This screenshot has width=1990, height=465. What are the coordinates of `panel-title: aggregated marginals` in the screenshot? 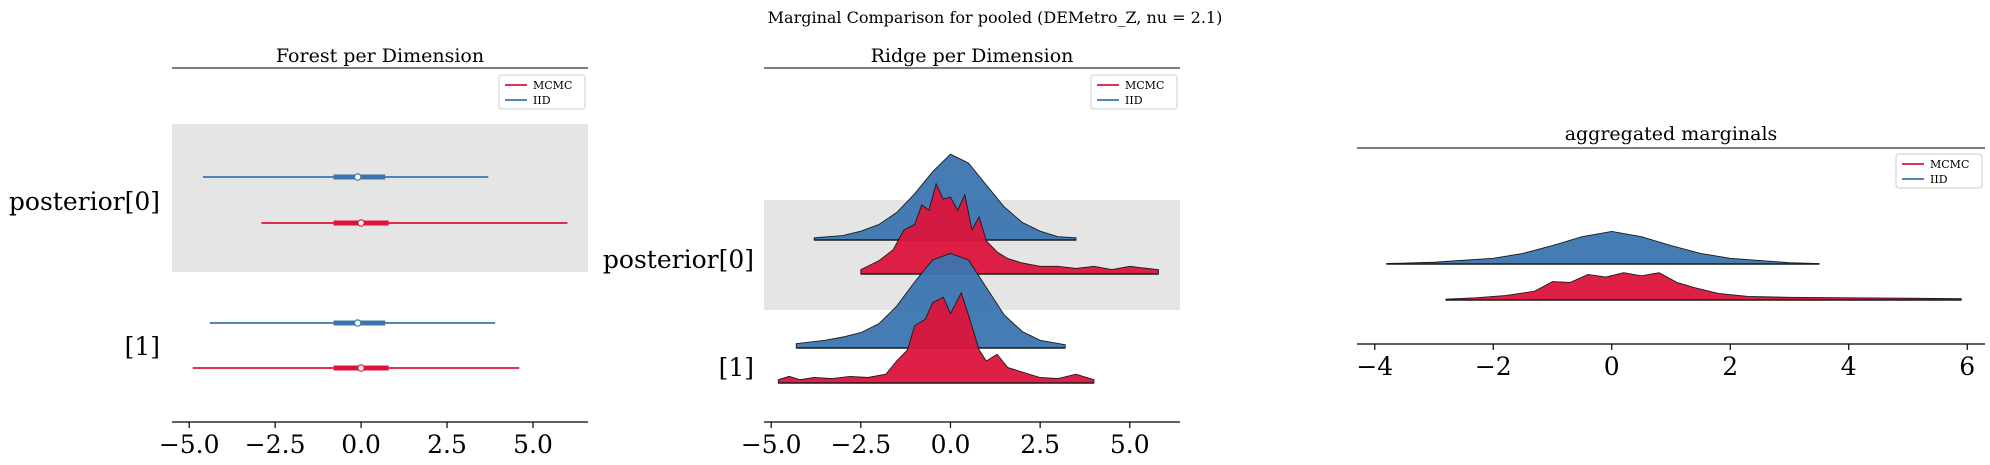 It's located at (1671, 134).